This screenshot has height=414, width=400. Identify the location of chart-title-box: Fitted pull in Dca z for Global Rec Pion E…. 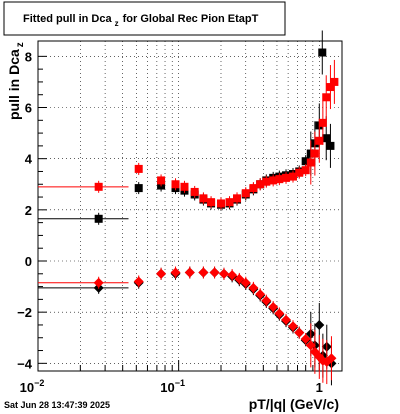
(144, 18).